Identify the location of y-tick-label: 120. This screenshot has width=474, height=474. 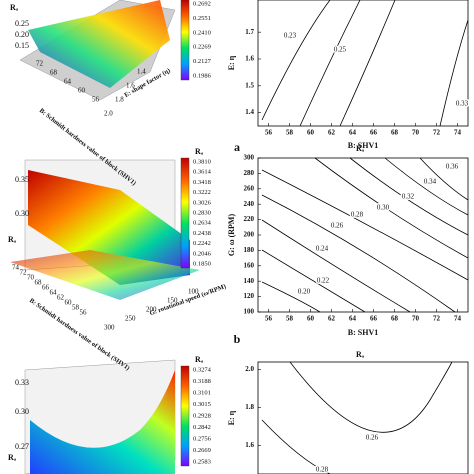
(249, 296).